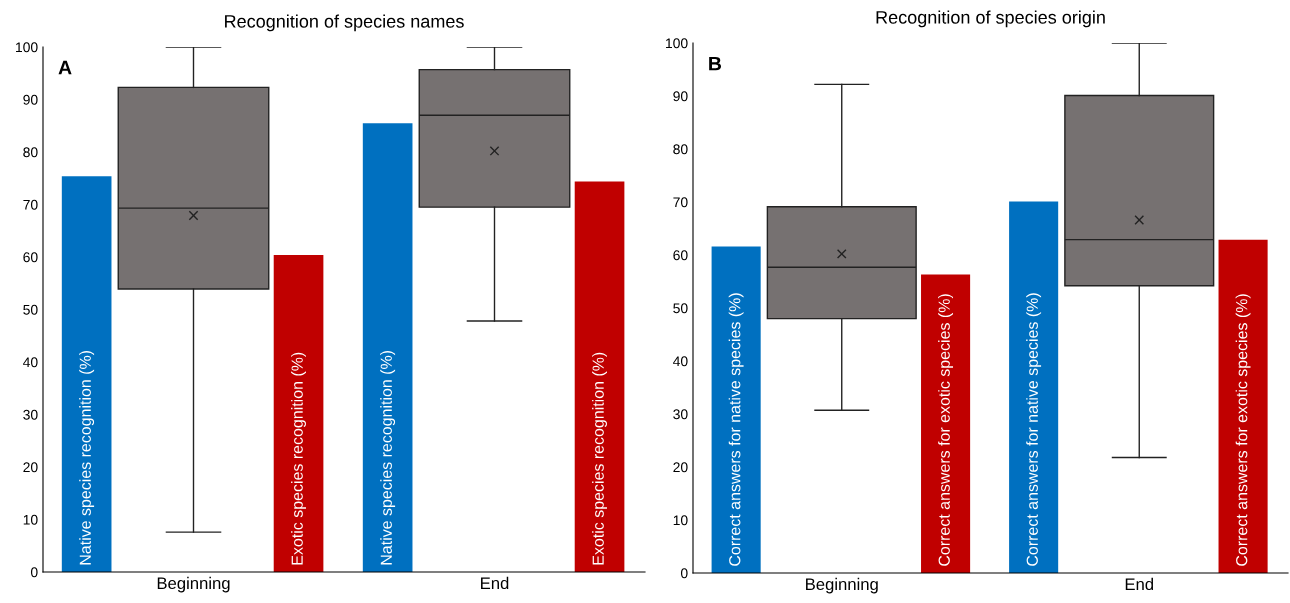 Image resolution: width=1290 pixels, height=603 pixels. What do you see at coordinates (298, 458) in the screenshot?
I see `series-label: Exotic species recognition (%)` at bounding box center [298, 458].